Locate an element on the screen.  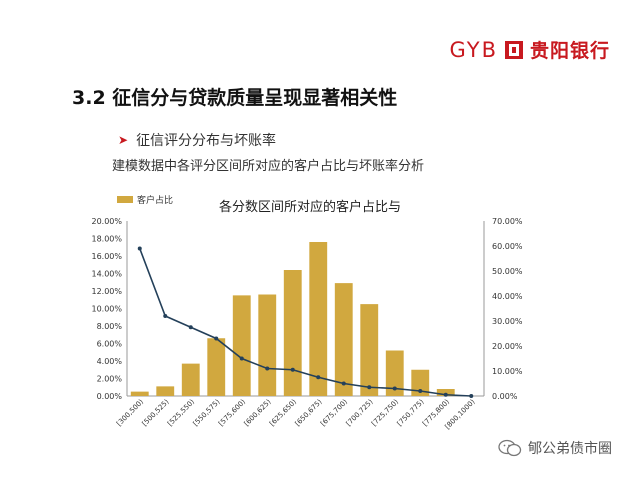
y-left-tick-label: 8.00% is located at coordinates (110, 326).